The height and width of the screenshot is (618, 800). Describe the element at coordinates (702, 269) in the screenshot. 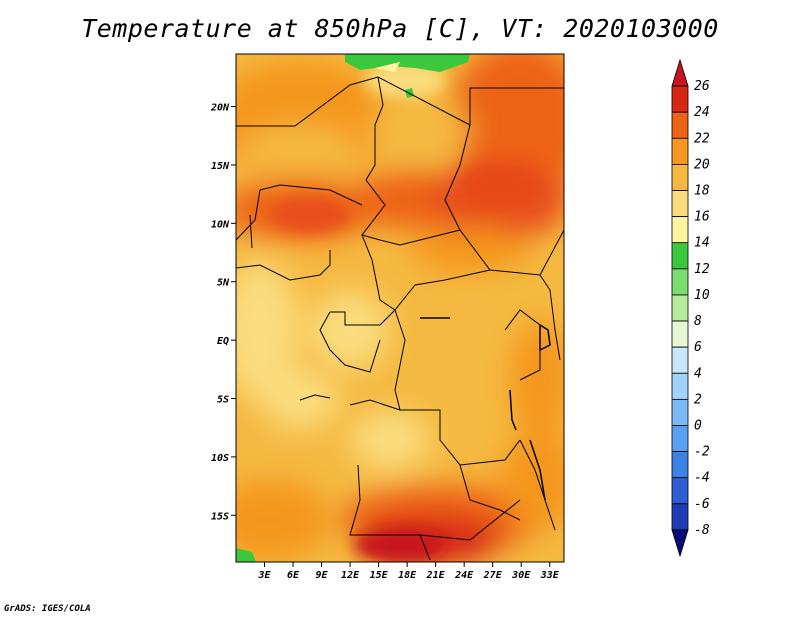

I see `colorbar-label: 12` at that location.